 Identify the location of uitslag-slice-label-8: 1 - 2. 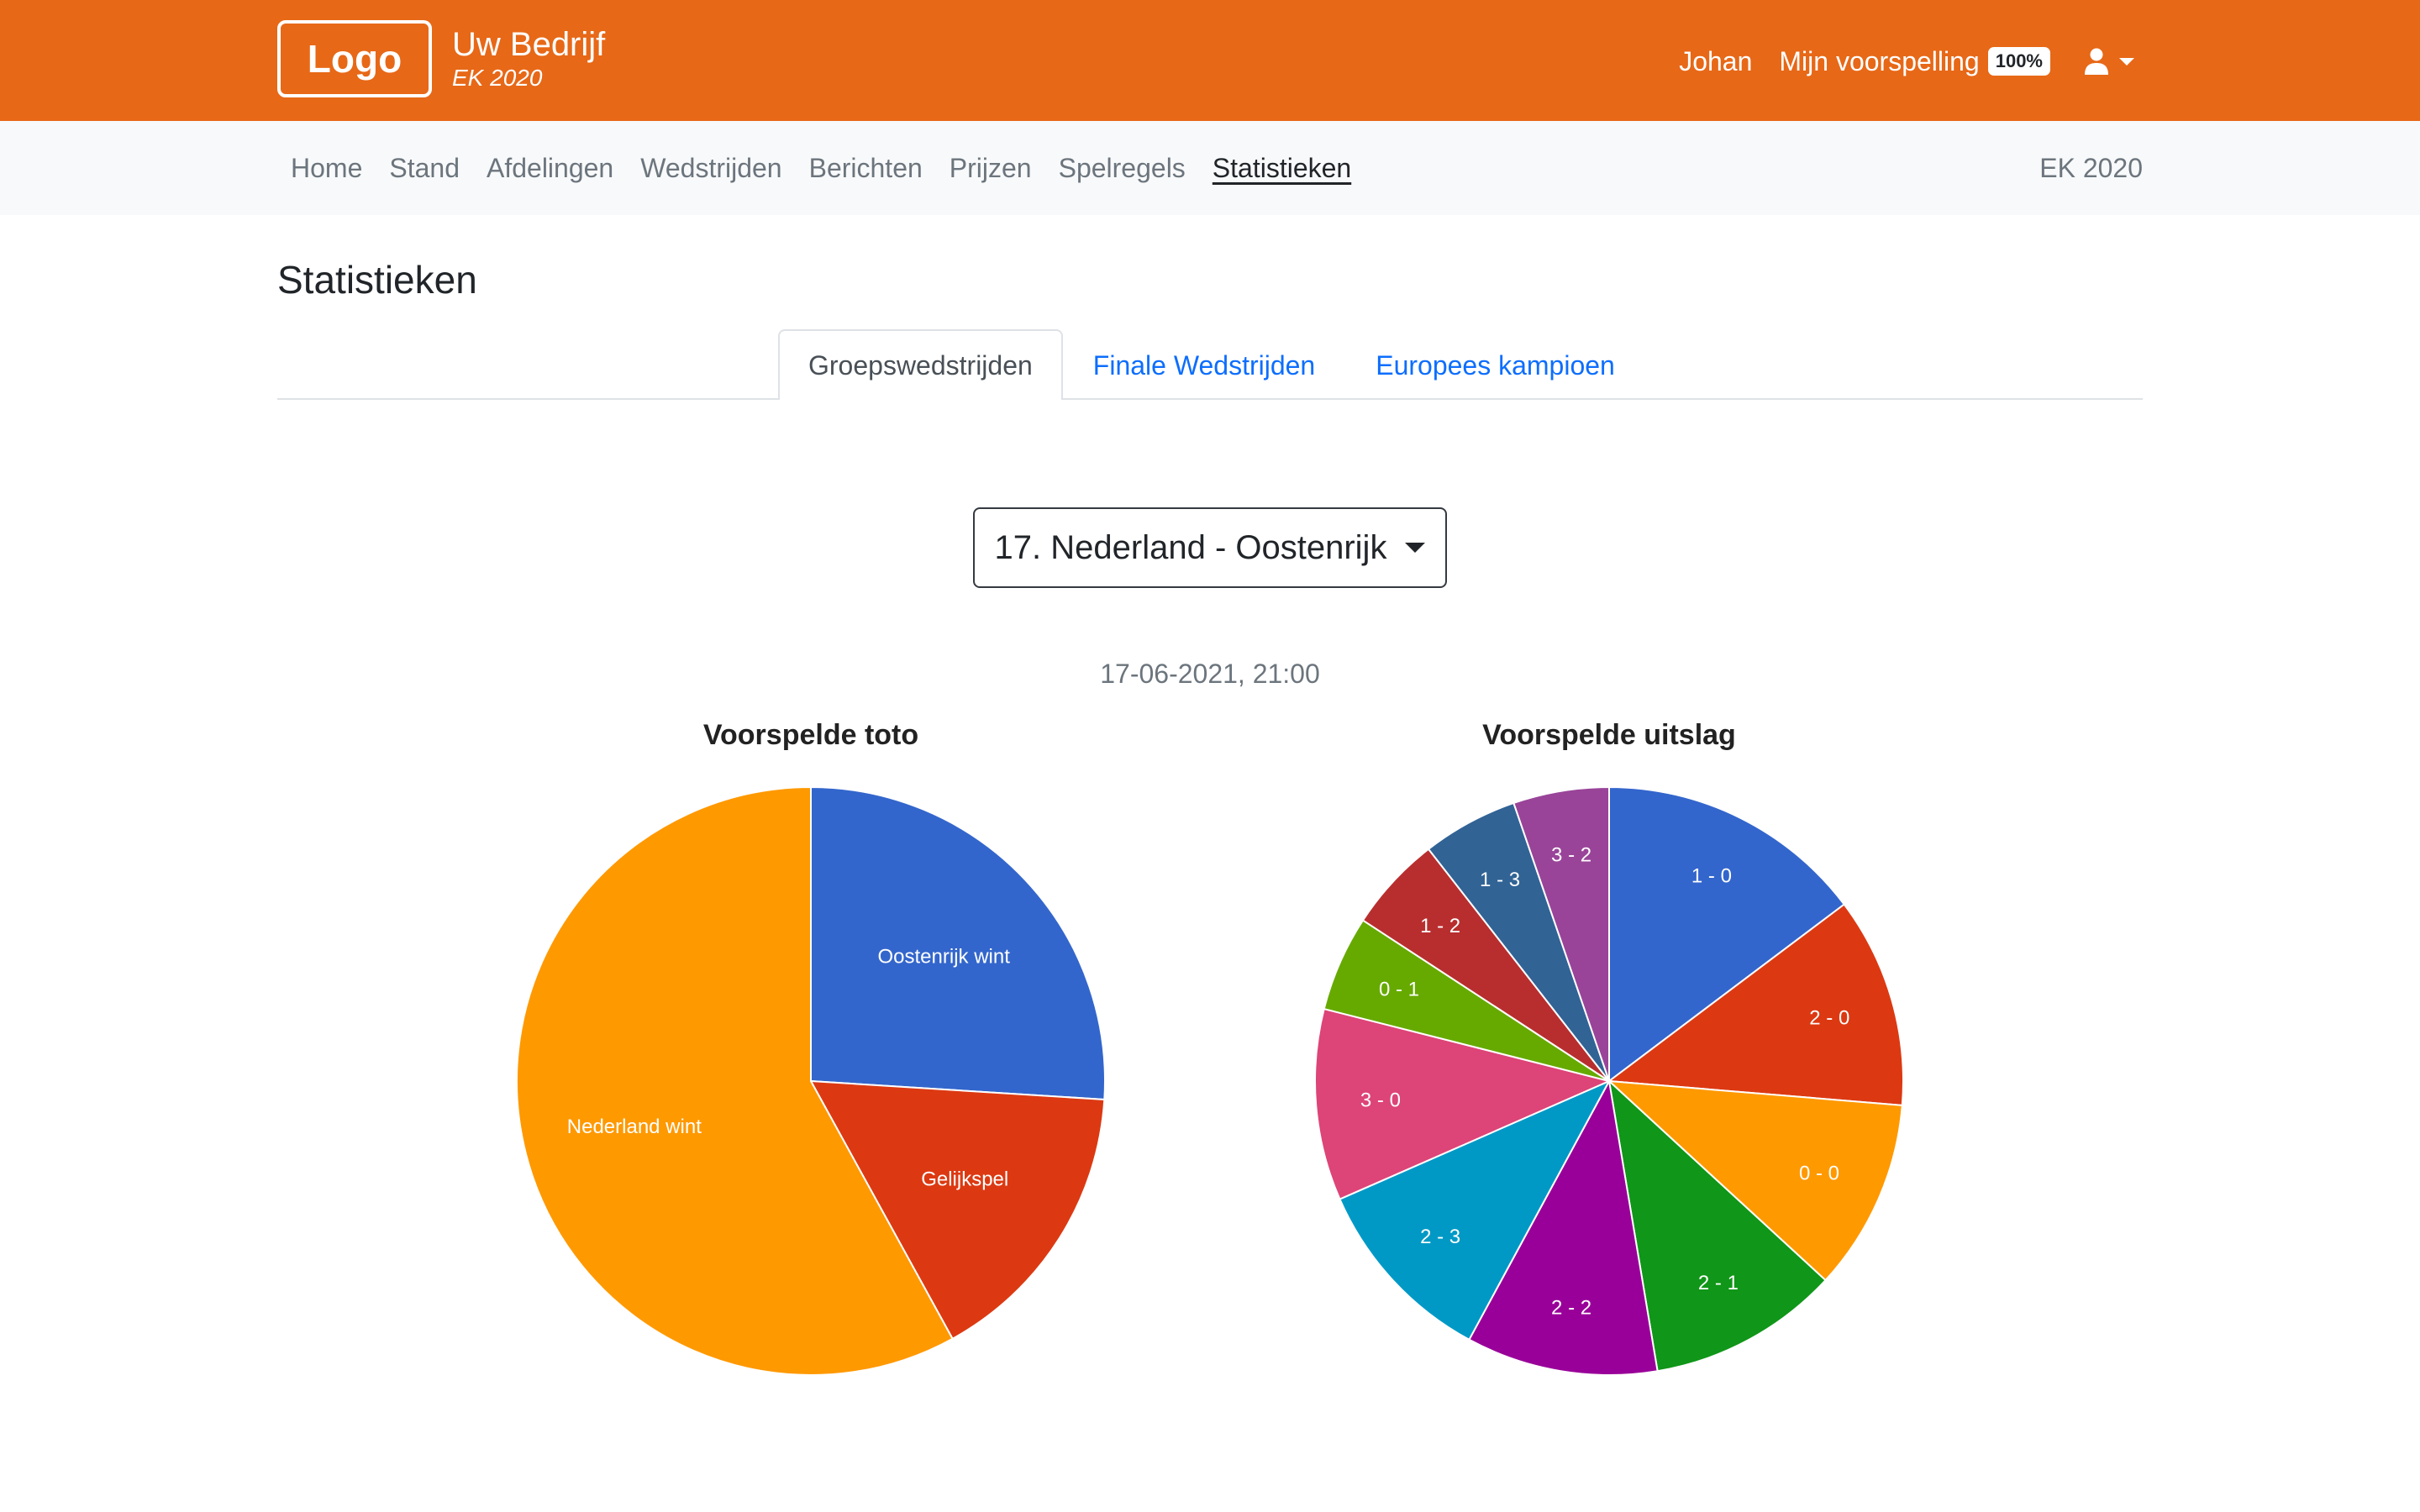
(1440, 926).